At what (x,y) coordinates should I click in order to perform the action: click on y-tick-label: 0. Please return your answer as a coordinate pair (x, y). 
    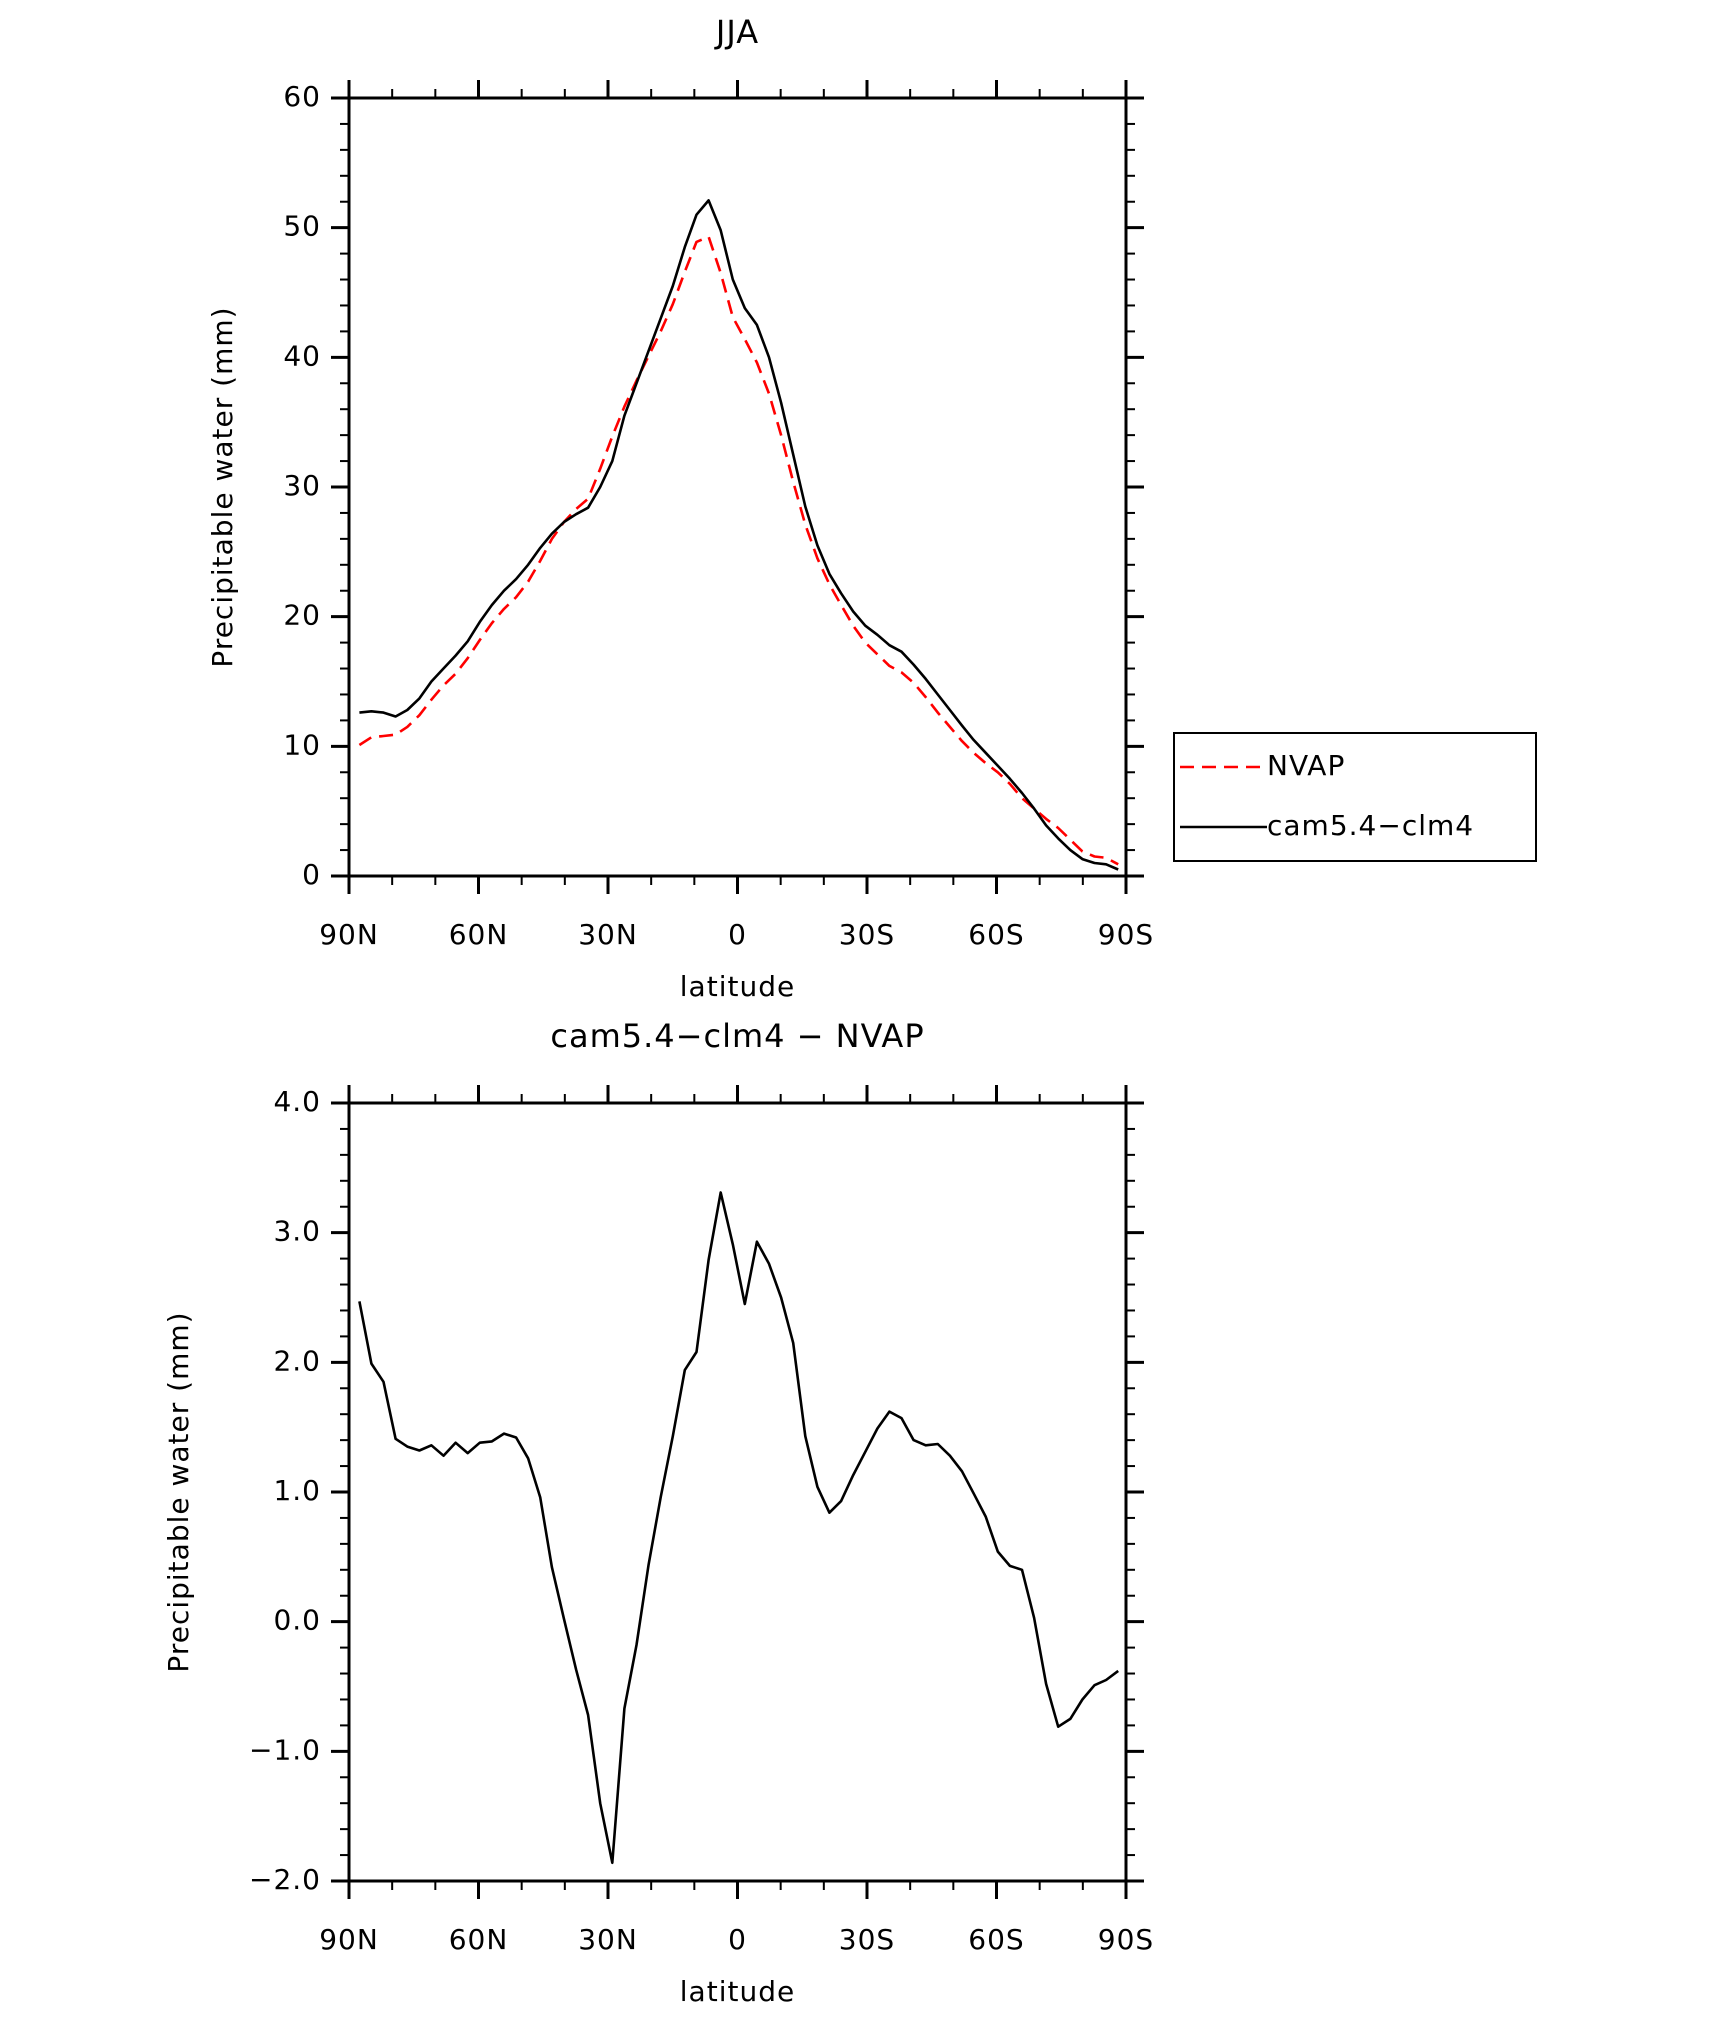
    Looking at the image, I should click on (311, 874).